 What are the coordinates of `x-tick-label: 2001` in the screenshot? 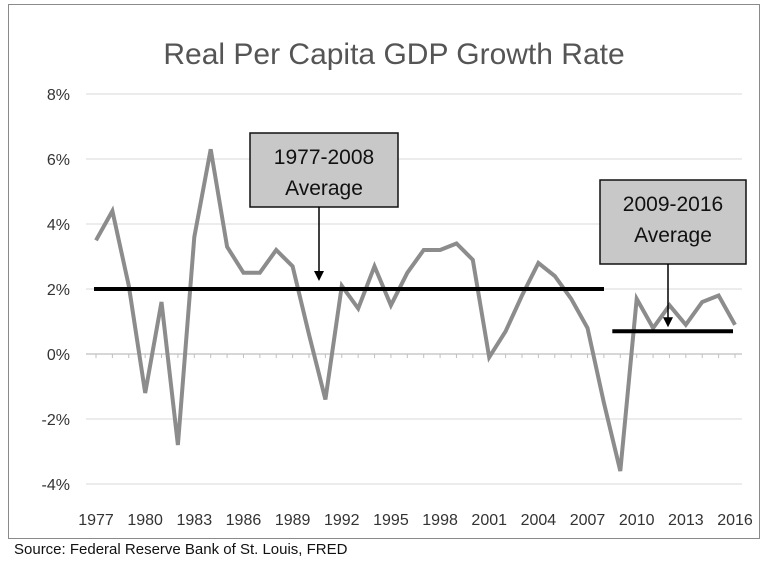 It's located at (489, 520).